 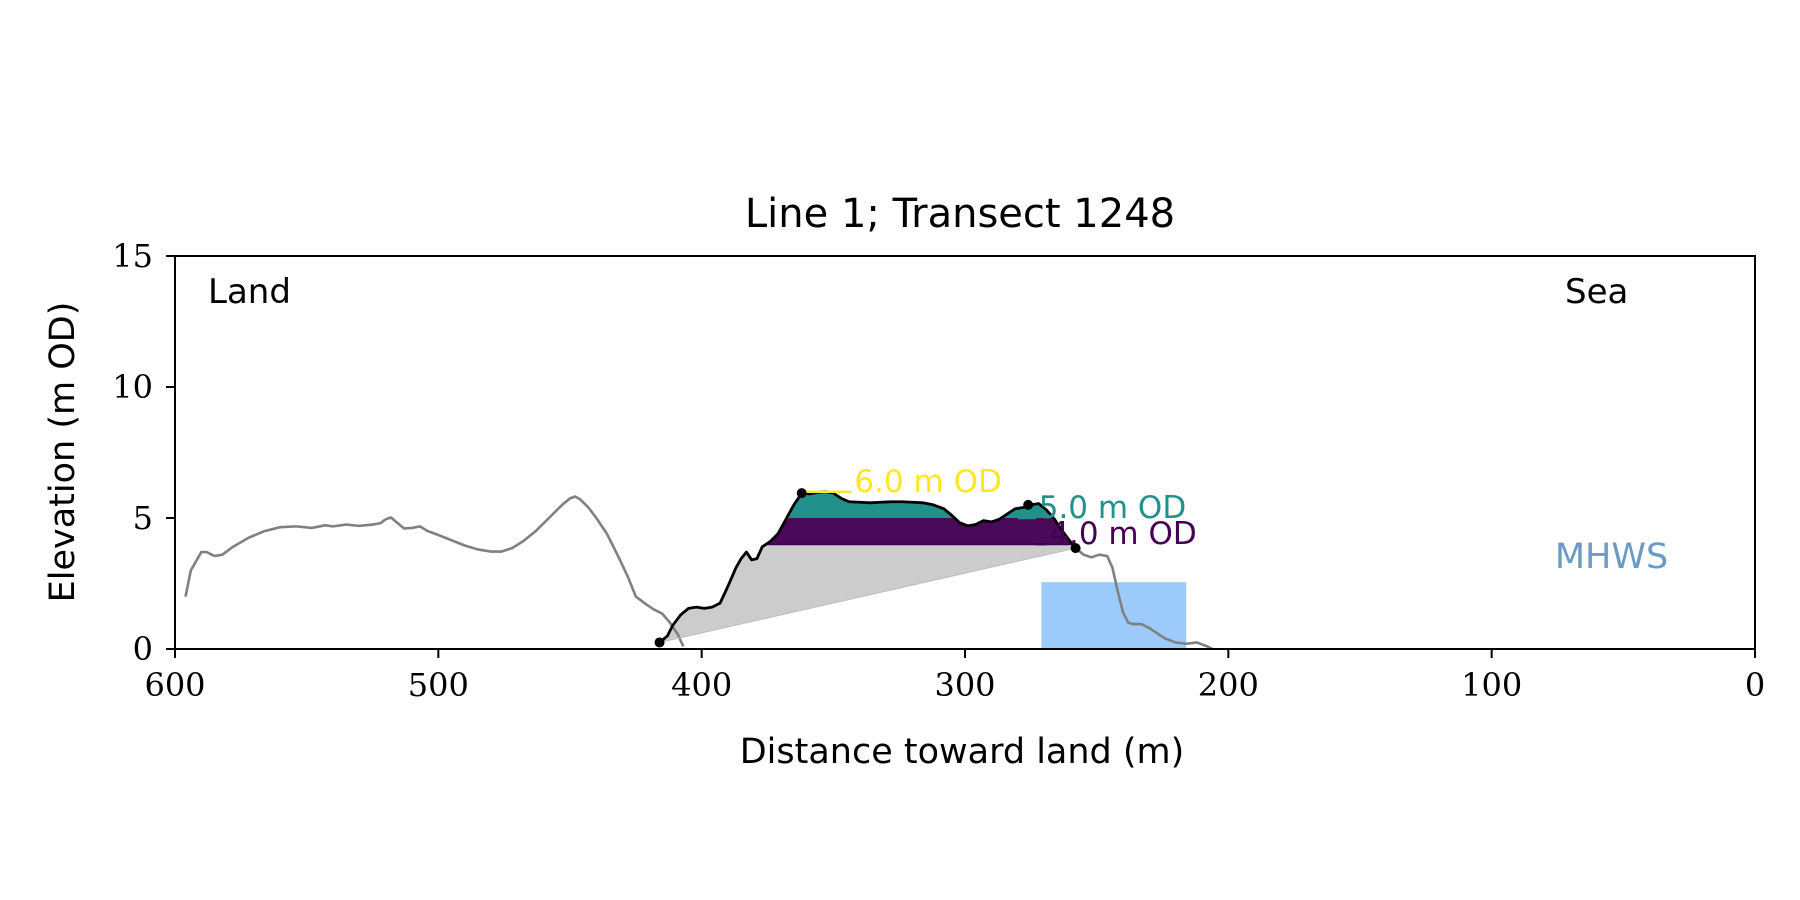 I want to click on x-tick-label: 600, so click(x=174, y=685).